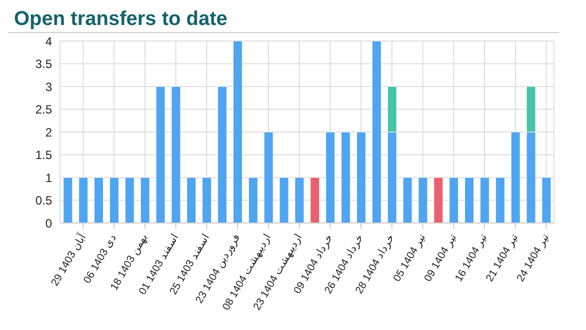  Describe the element at coordinates (43, 64) in the screenshot. I see `y-tick-label: 3.5` at that location.